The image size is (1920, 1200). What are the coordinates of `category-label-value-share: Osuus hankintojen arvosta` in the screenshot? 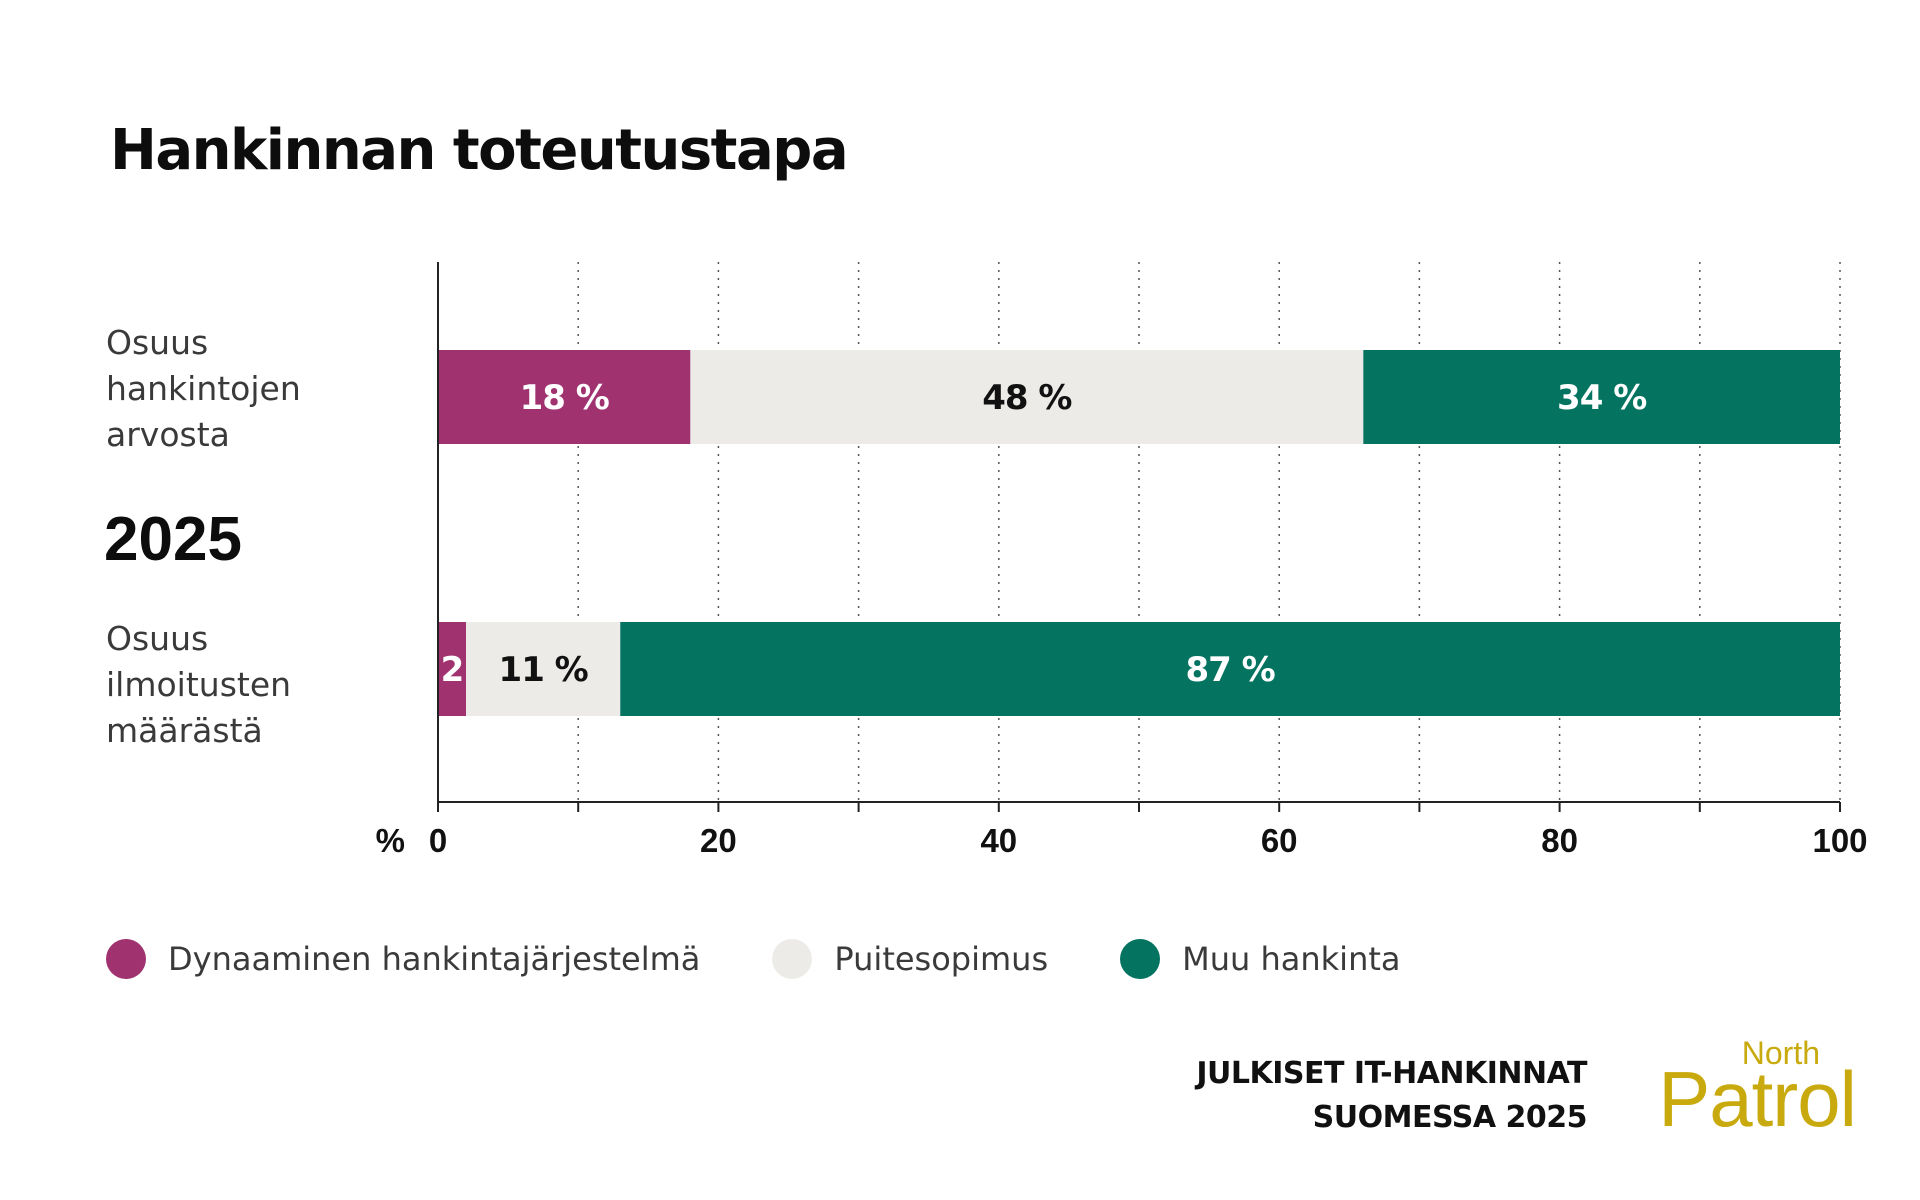 It's located at (203, 388).